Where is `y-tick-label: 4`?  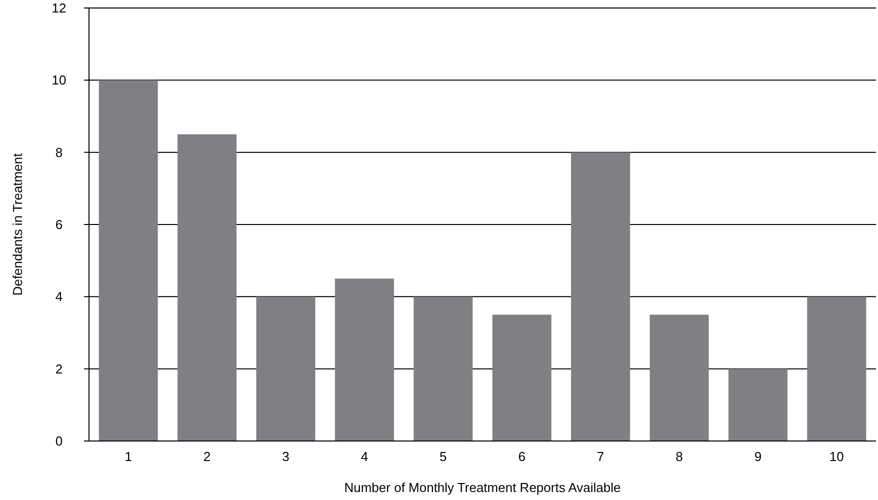
y-tick-label: 4 is located at coordinates (59, 296).